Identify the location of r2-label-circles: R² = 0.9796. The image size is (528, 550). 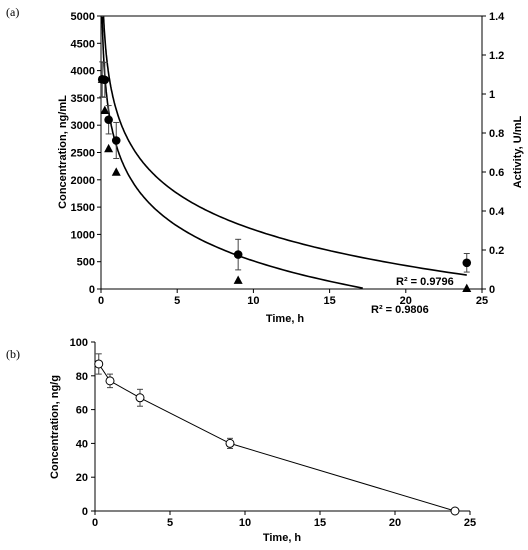
(425, 282).